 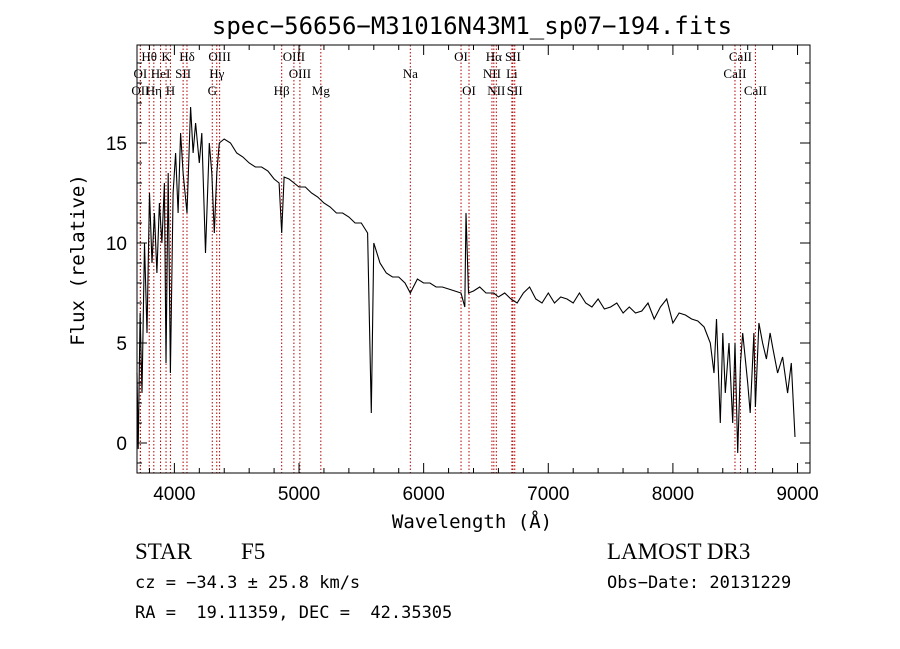 What do you see at coordinates (472, 521) in the screenshot?
I see `x-axis-label: Wavelength (Å)` at bounding box center [472, 521].